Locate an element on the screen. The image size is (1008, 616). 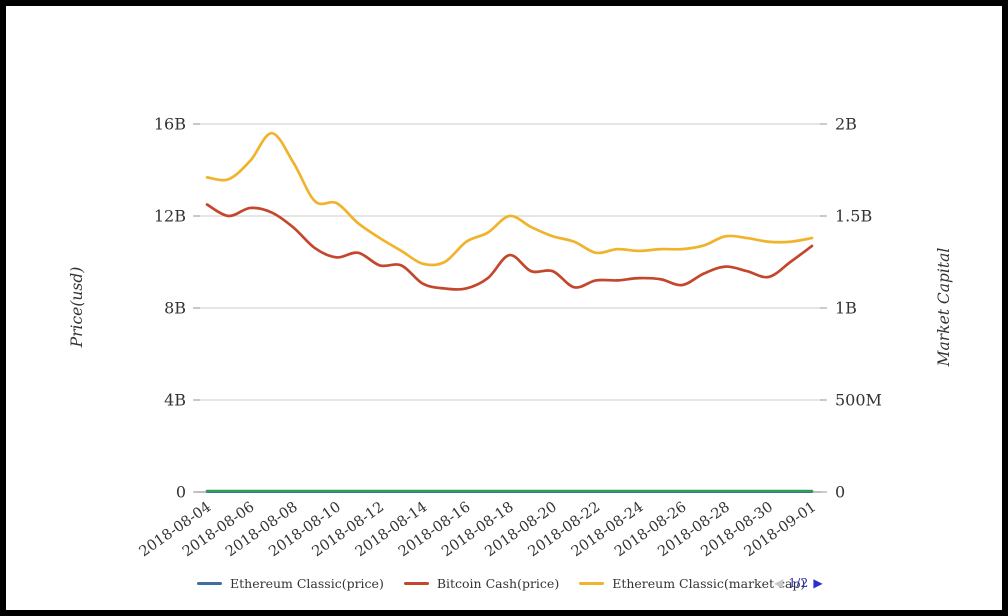
y-axis-tick-label-left: 12B is located at coordinates (170, 216).